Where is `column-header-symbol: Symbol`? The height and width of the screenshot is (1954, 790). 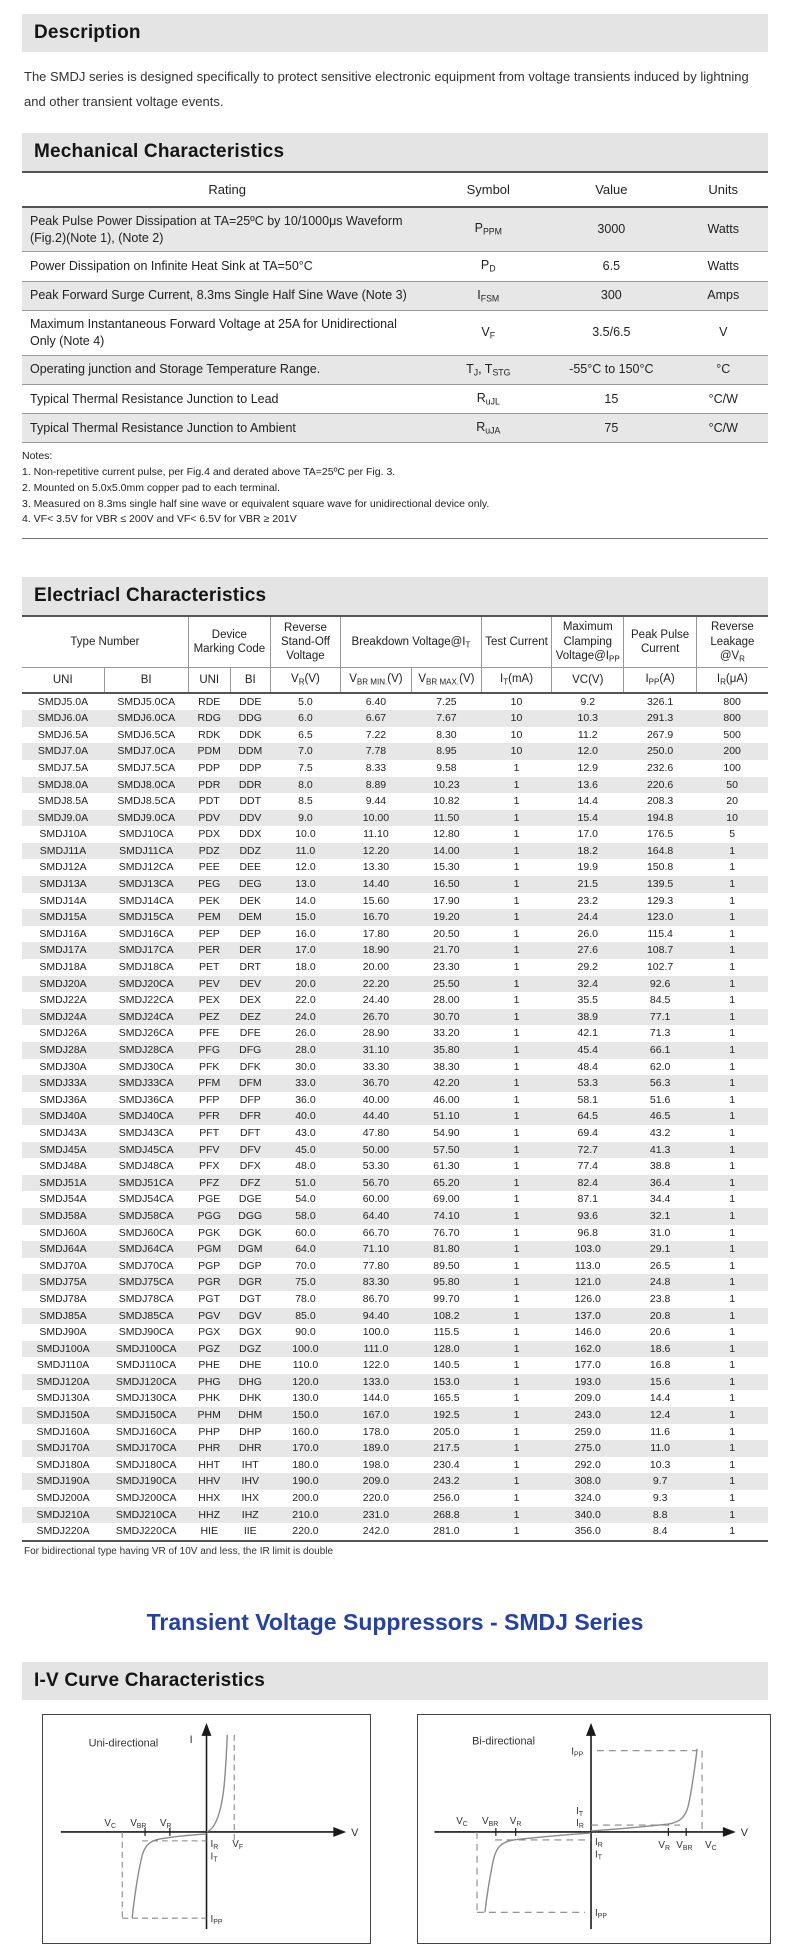 column-header-symbol: Symbol is located at coordinates (488, 189).